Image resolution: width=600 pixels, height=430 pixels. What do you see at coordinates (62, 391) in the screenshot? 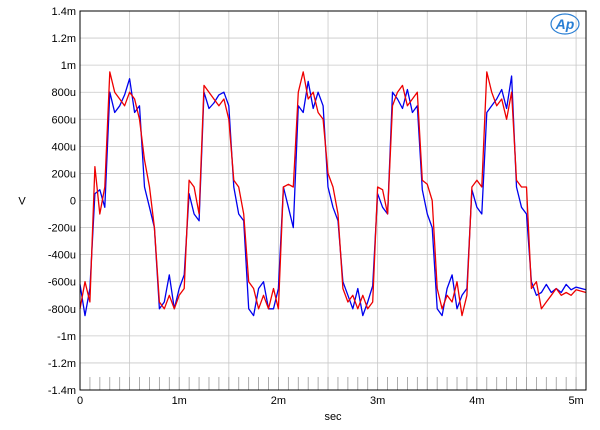
I see `y-tick-label: -1.4m` at bounding box center [62, 391].